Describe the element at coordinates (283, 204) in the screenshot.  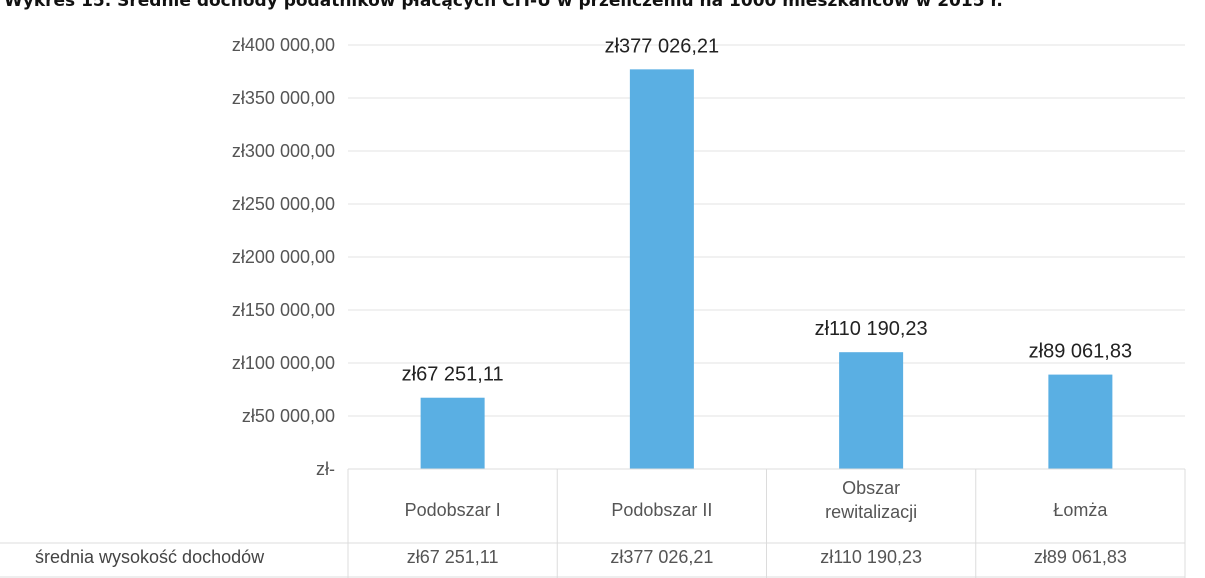
I see `y-tick-label: zł250 000,00` at that location.